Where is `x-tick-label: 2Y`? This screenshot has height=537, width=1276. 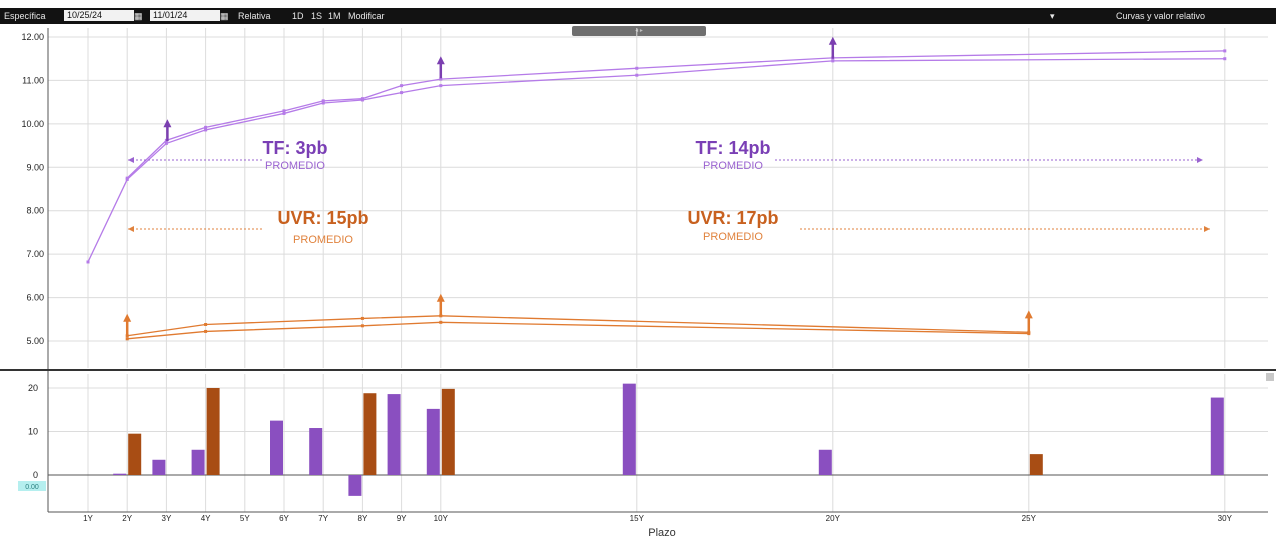
x-tick-label: 2Y is located at coordinates (127, 518).